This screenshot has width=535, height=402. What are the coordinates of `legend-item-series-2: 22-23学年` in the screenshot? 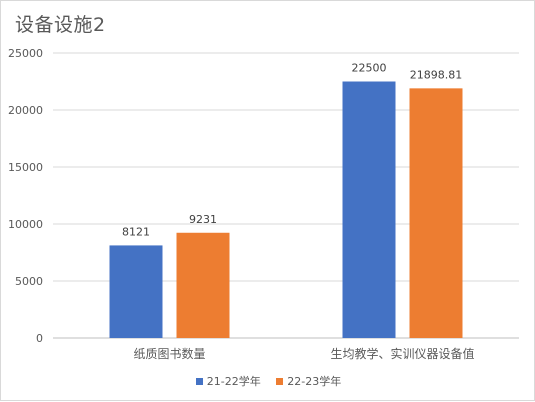 It's located at (308, 381).